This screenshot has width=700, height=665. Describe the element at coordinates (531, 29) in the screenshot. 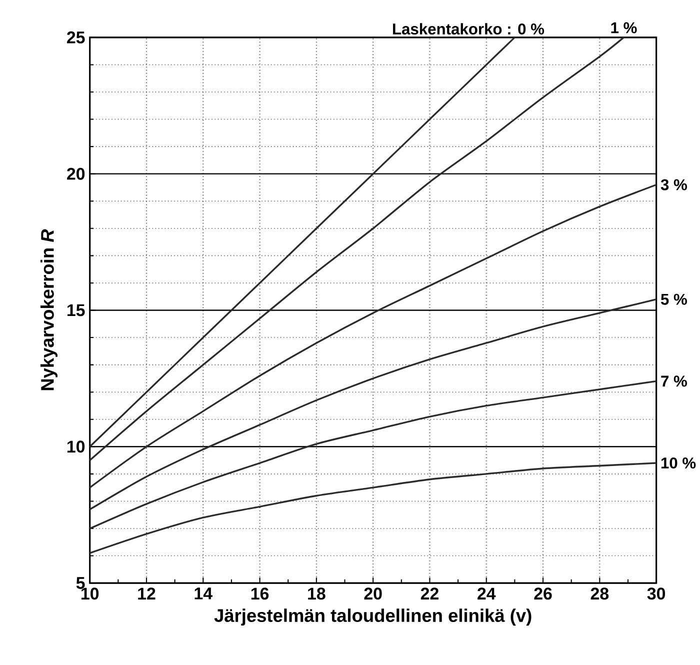

I see `series-label: 0 %` at that location.